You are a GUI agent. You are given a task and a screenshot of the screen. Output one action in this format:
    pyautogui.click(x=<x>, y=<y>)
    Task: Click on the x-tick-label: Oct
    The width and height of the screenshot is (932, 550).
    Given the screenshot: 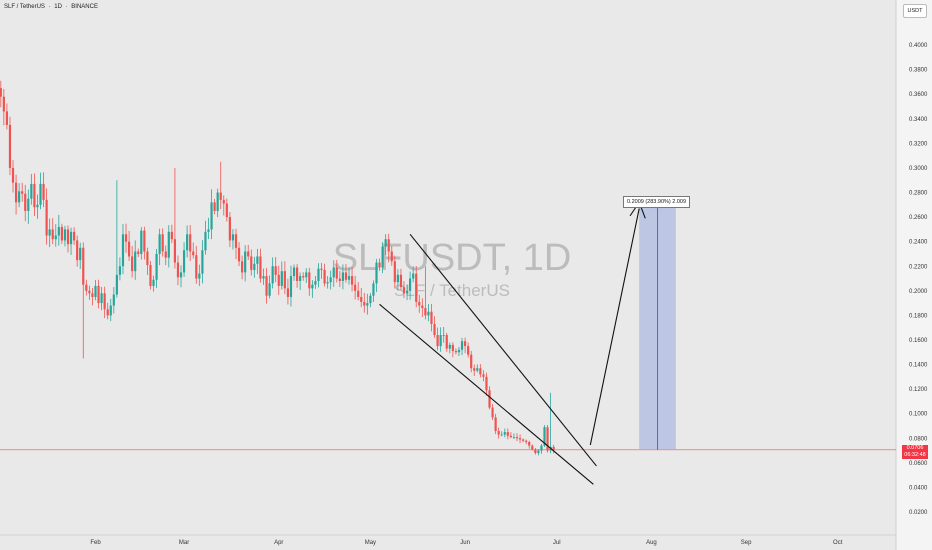 What is the action you would take?
    pyautogui.click(x=838, y=543)
    